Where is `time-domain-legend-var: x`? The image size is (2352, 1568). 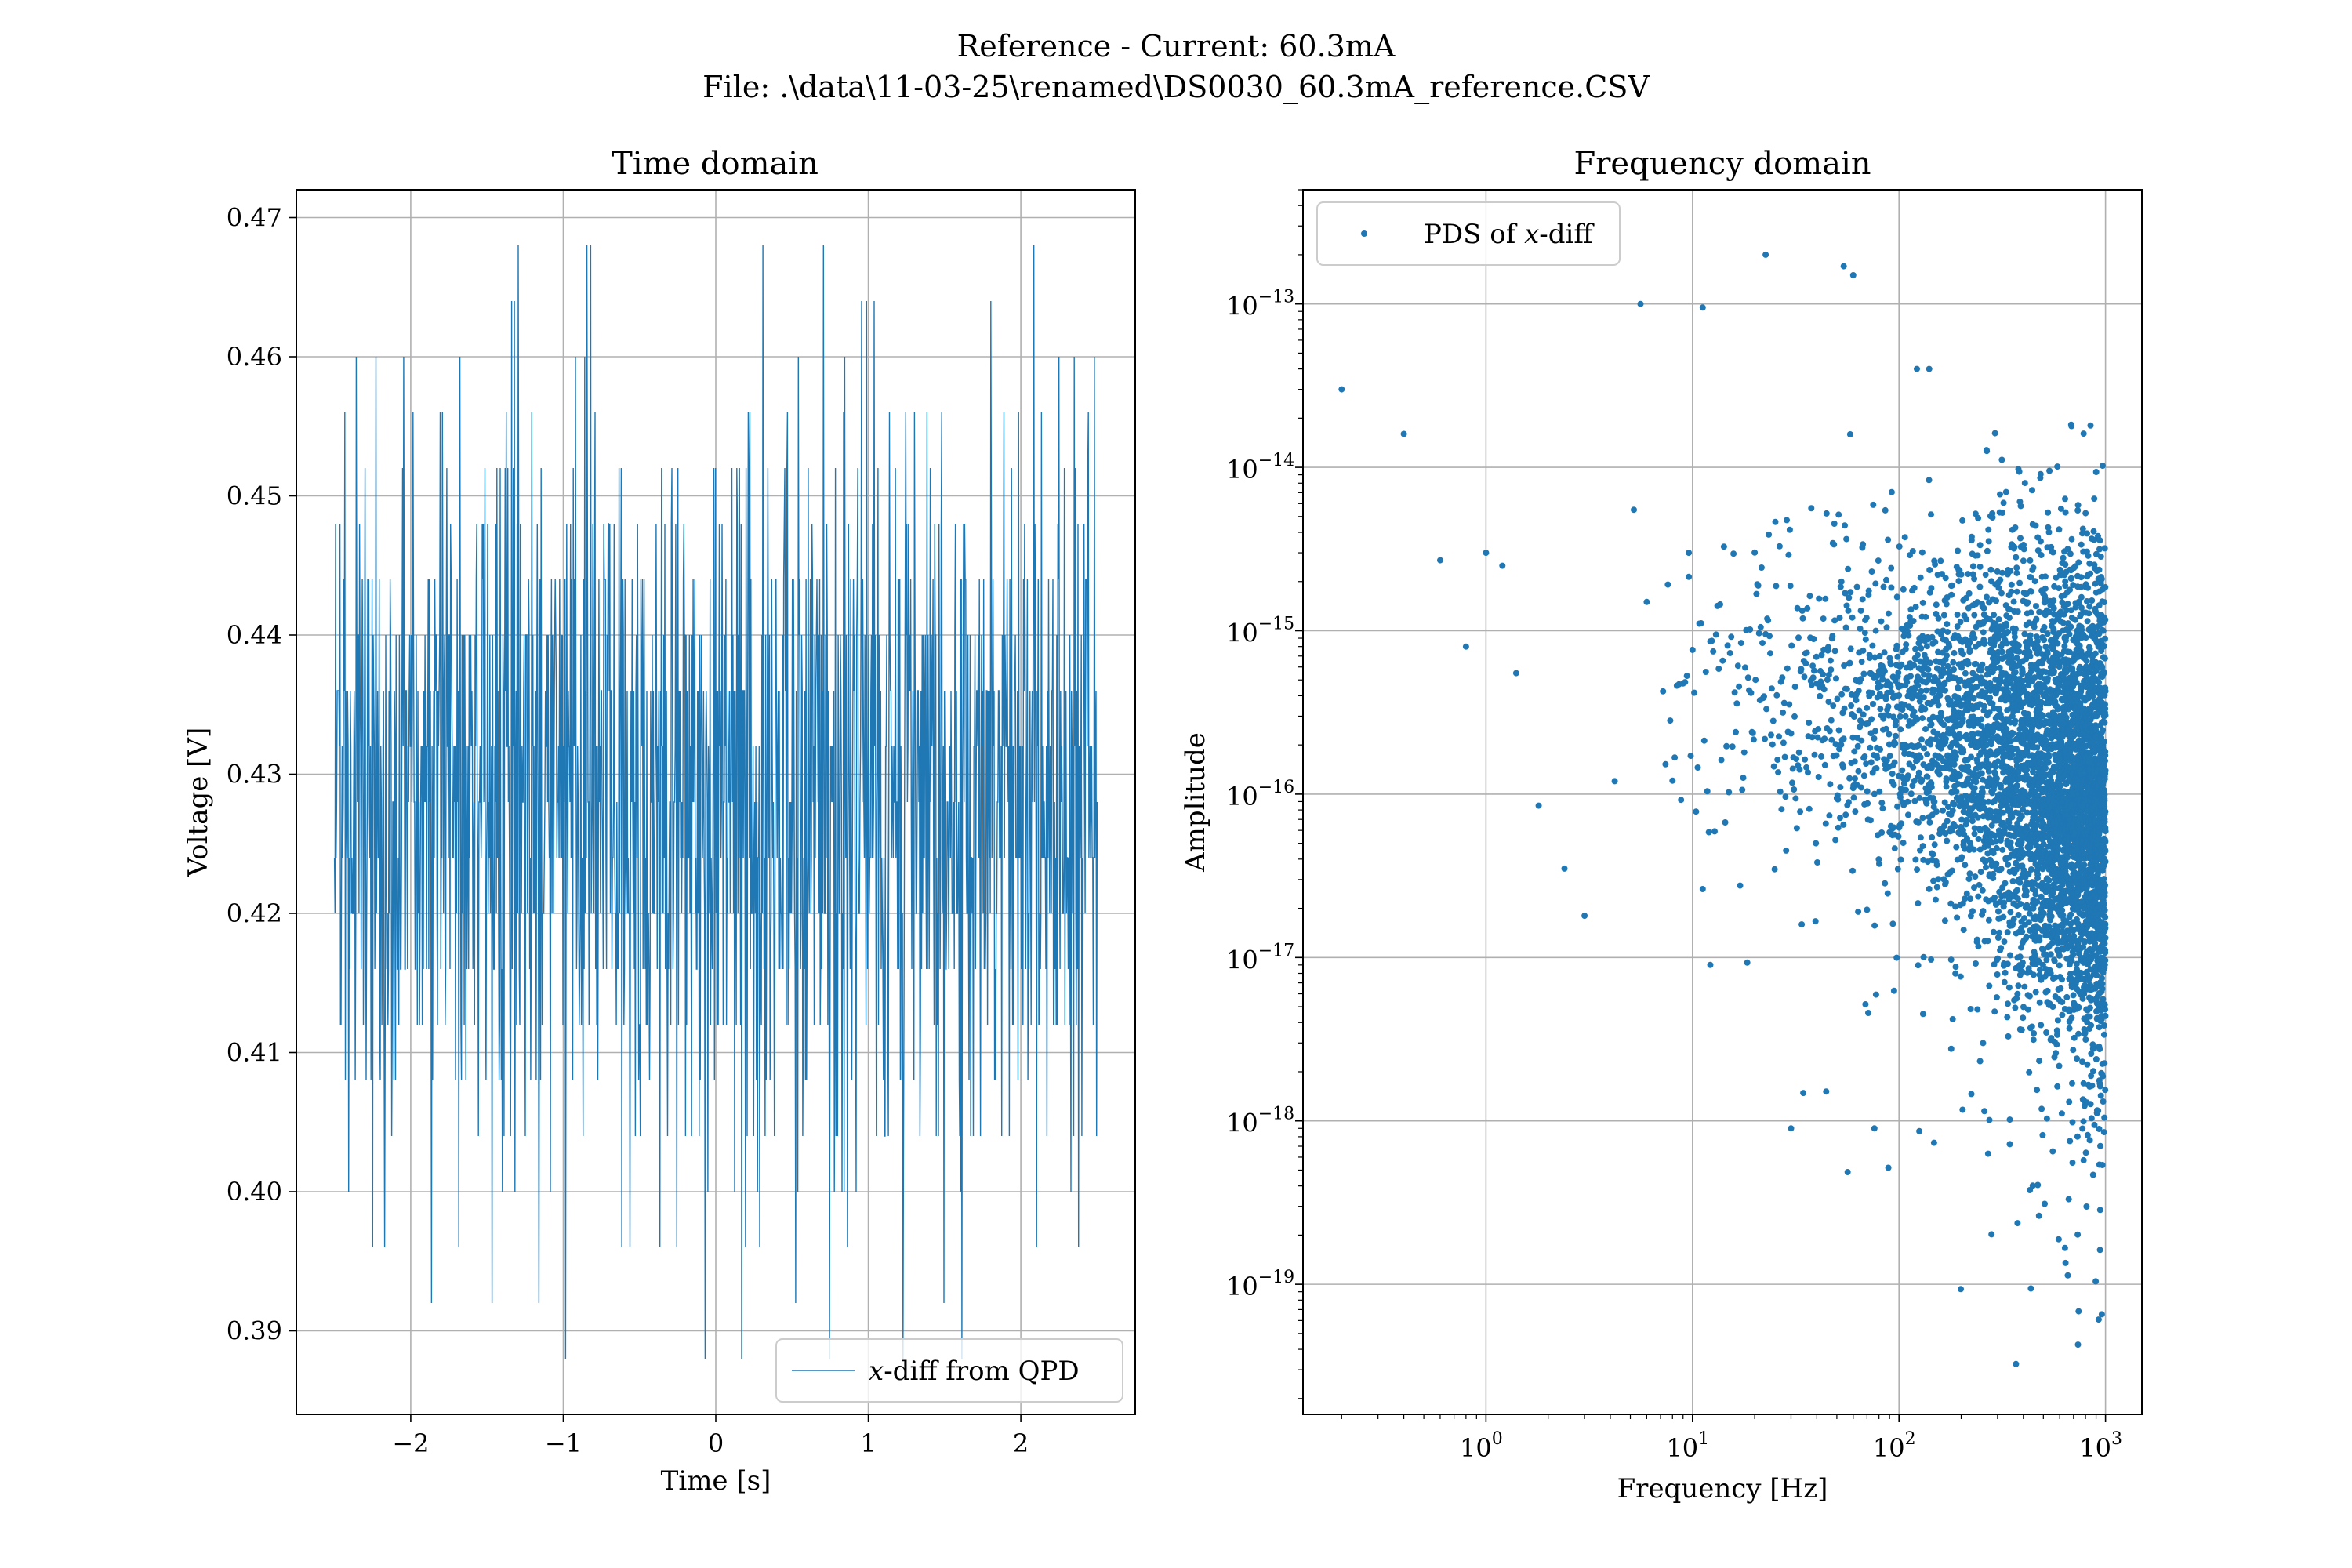
time-domain-legend-var: x is located at coordinates (877, 1371).